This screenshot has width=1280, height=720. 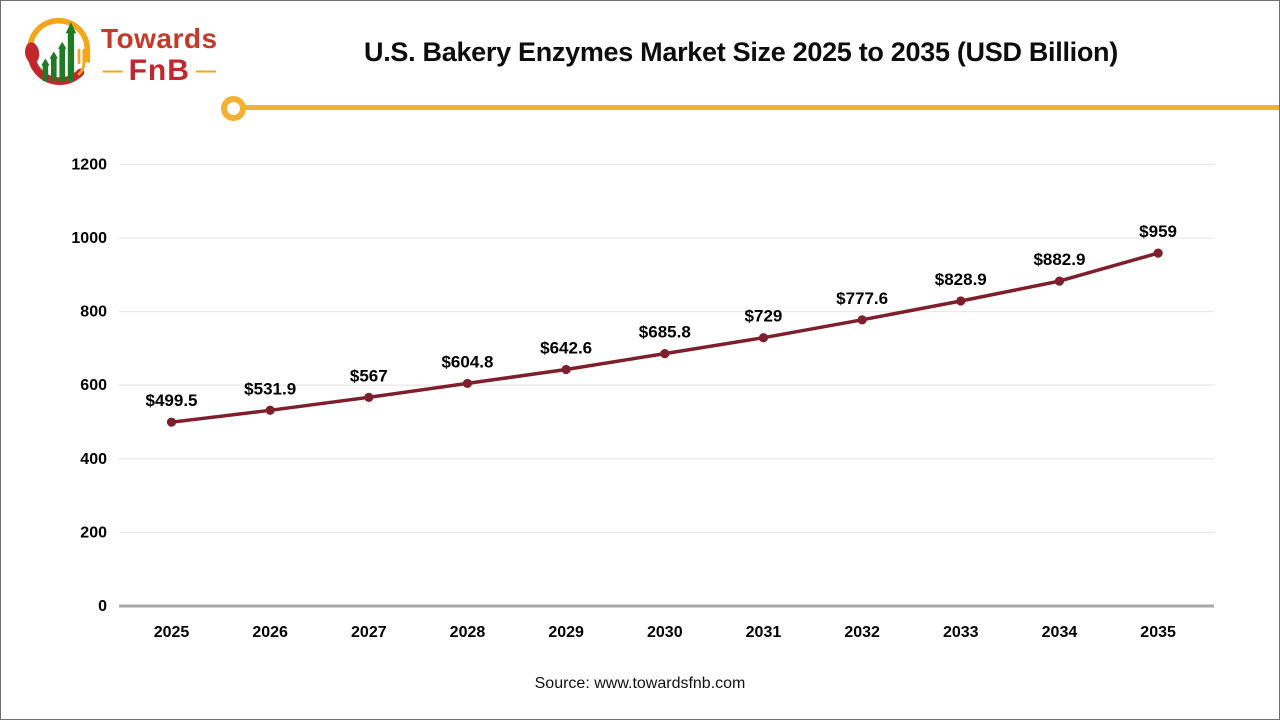 What do you see at coordinates (159, 38) in the screenshot?
I see `logo-word-towards: Towards` at bounding box center [159, 38].